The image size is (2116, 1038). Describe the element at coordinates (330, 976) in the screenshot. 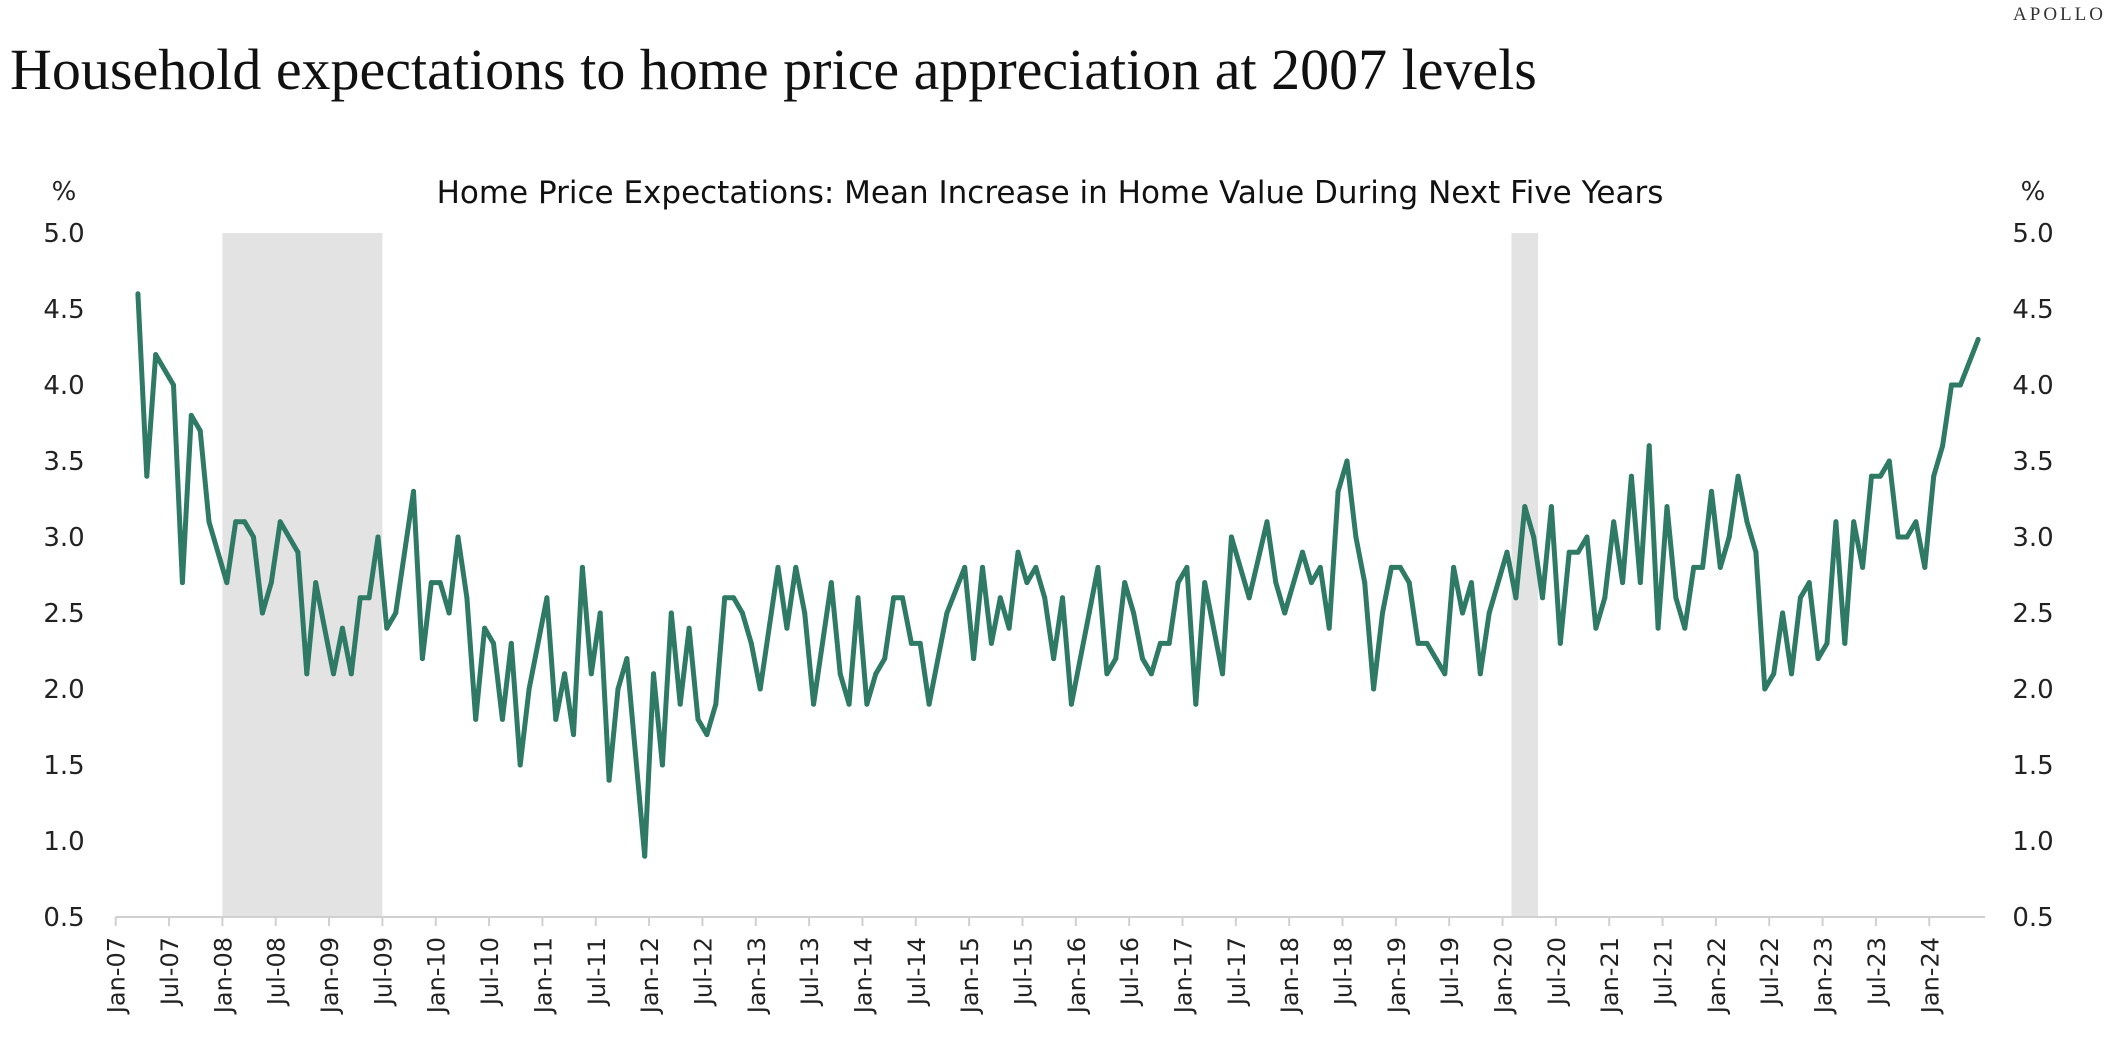

I see `x-tick-label: Jan-09` at that location.